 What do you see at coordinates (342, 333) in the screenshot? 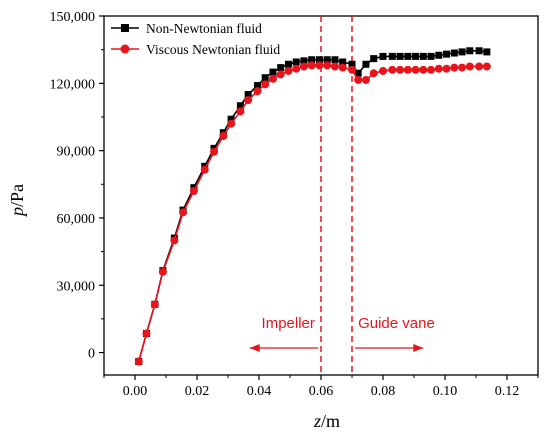
I see `region-annotations: Impeller Guide vane` at bounding box center [342, 333].